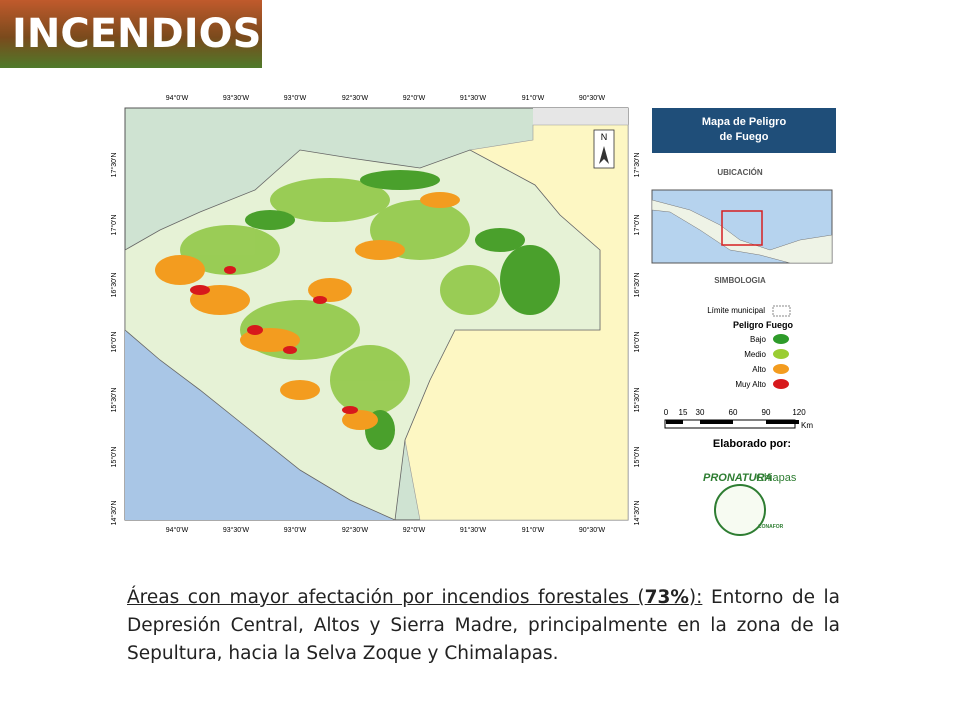  Describe the element at coordinates (274, 340) in the screenshot. I see `hazard-muy-alto` at that location.